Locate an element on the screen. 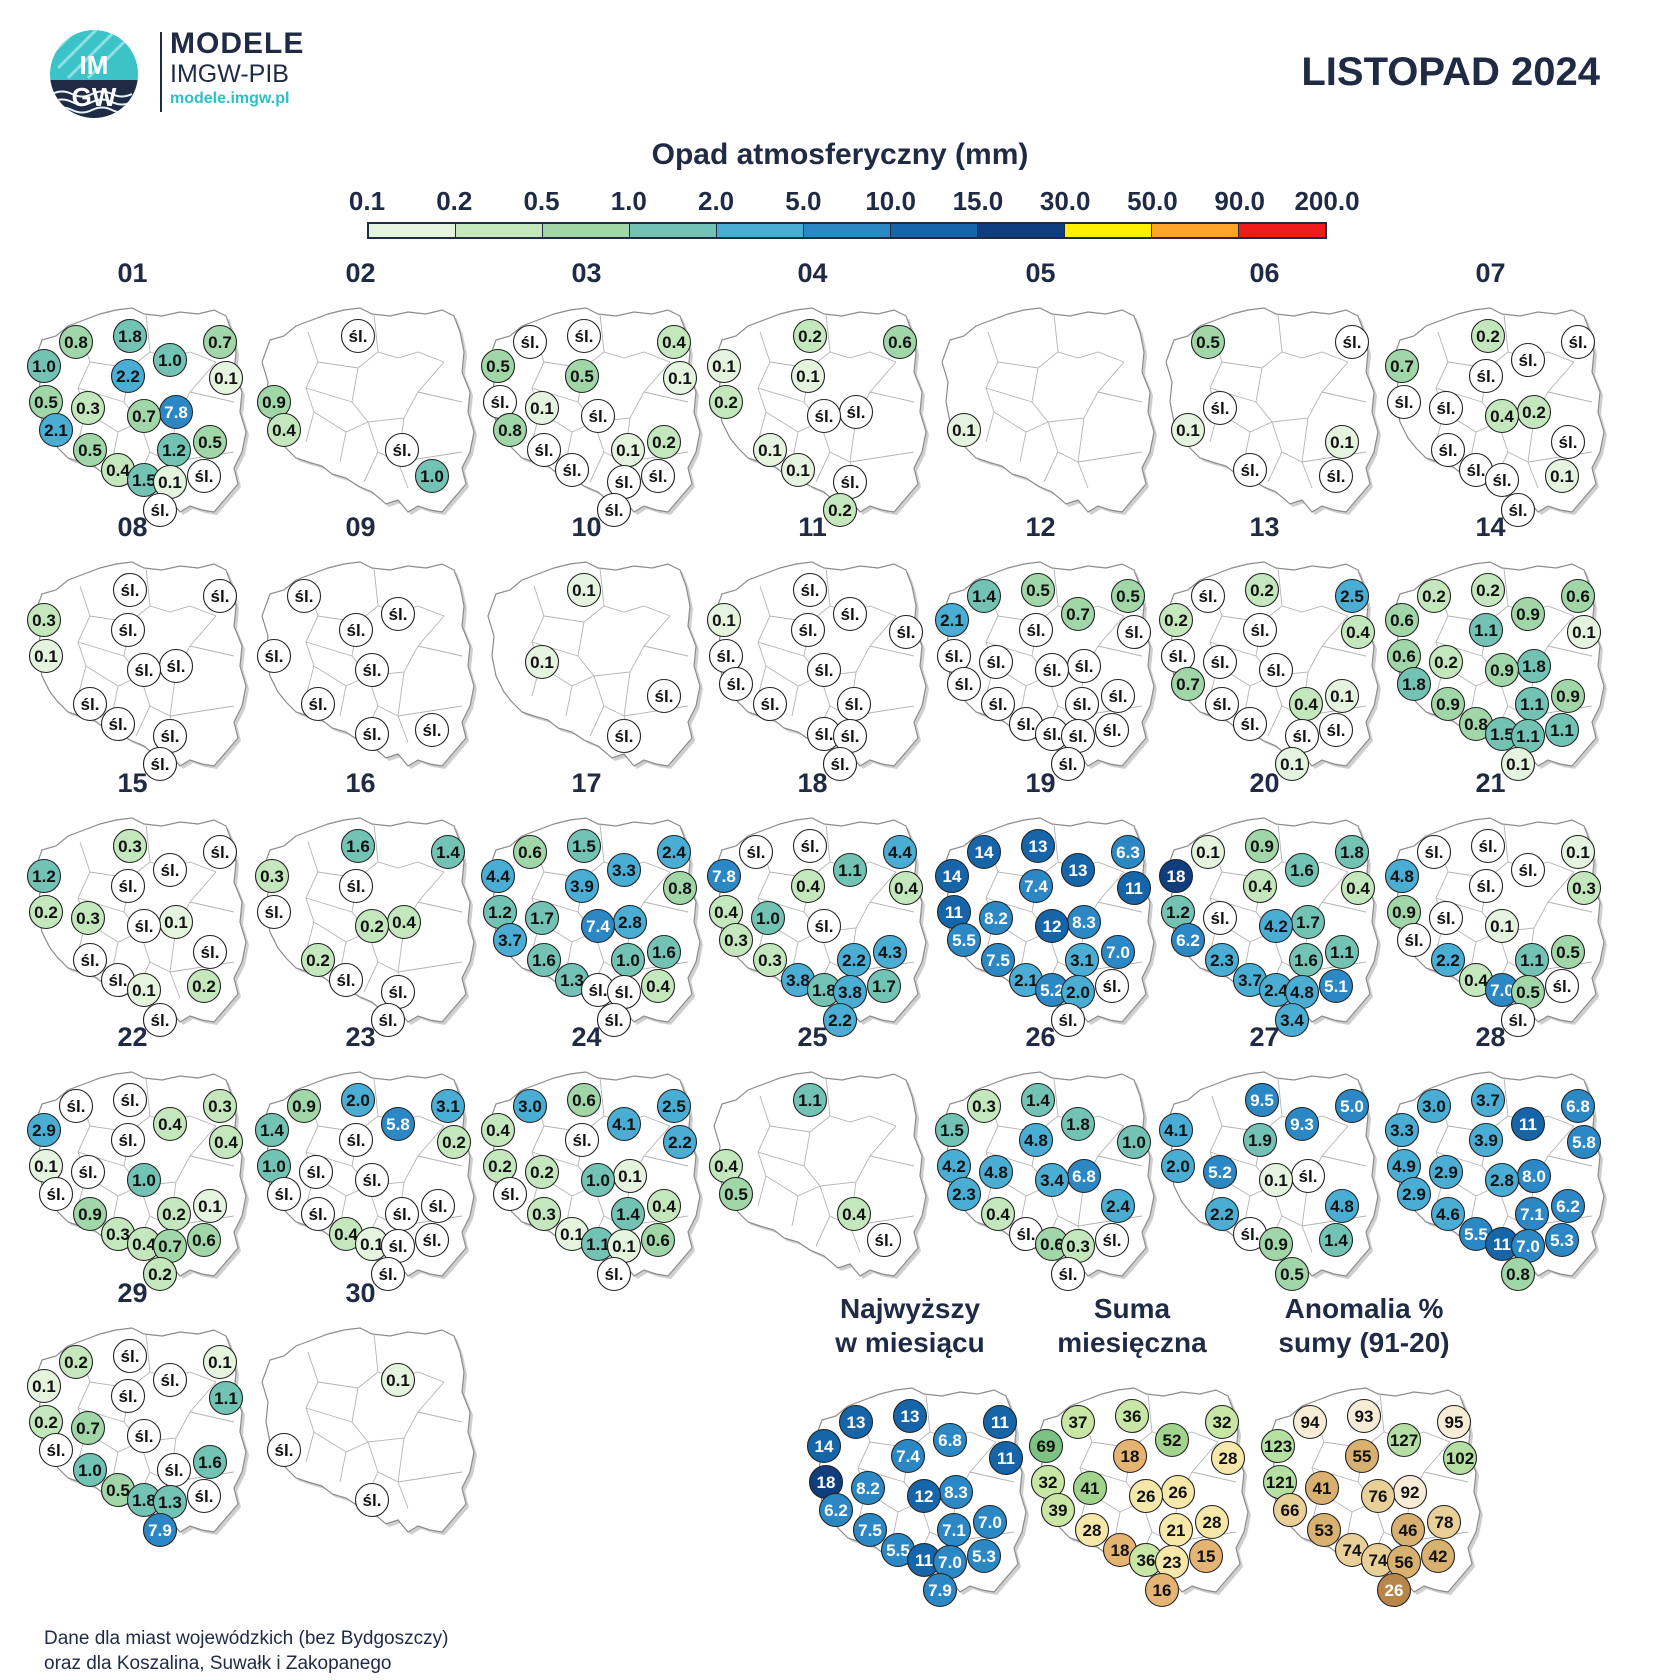 Image resolution: width=1680 pixels, height=1680 pixels. station-value-label: 1.7 is located at coordinates (1308, 922).